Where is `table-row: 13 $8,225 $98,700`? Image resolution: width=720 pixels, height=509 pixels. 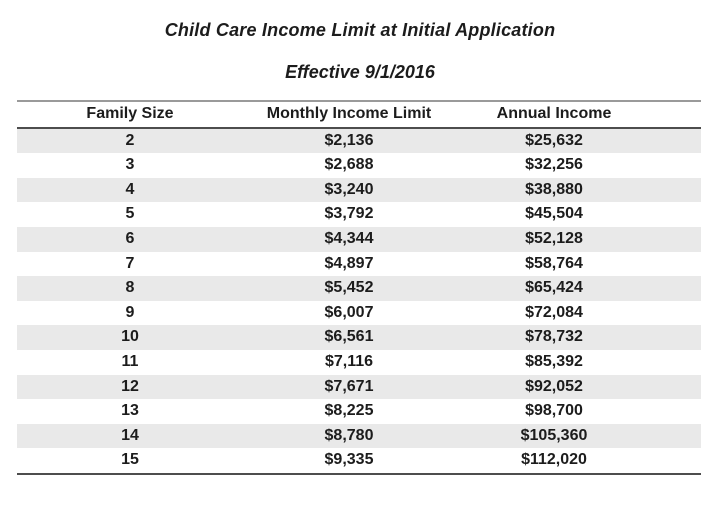 table-row: 13 $8,225 $98,700 is located at coordinates (359, 411).